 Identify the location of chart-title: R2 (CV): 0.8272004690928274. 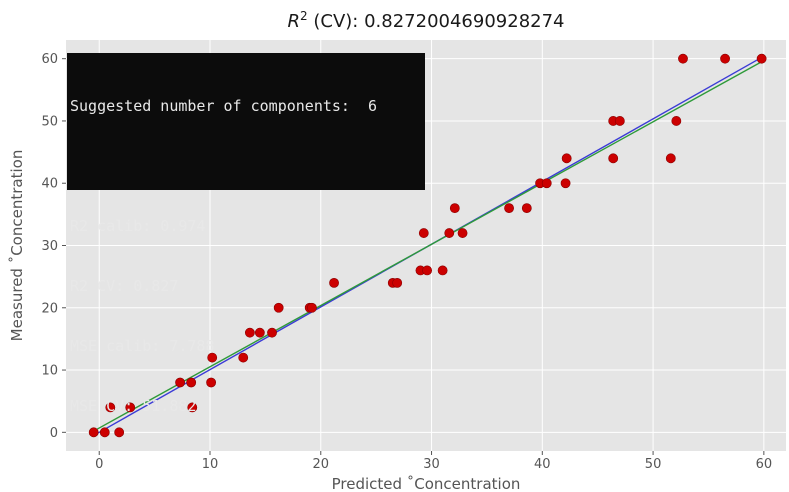
(426, 20).